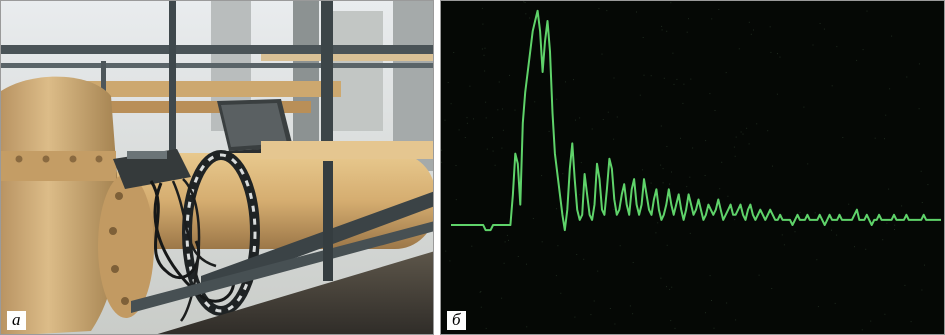  I want to click on background-structure, so click(357, 71).